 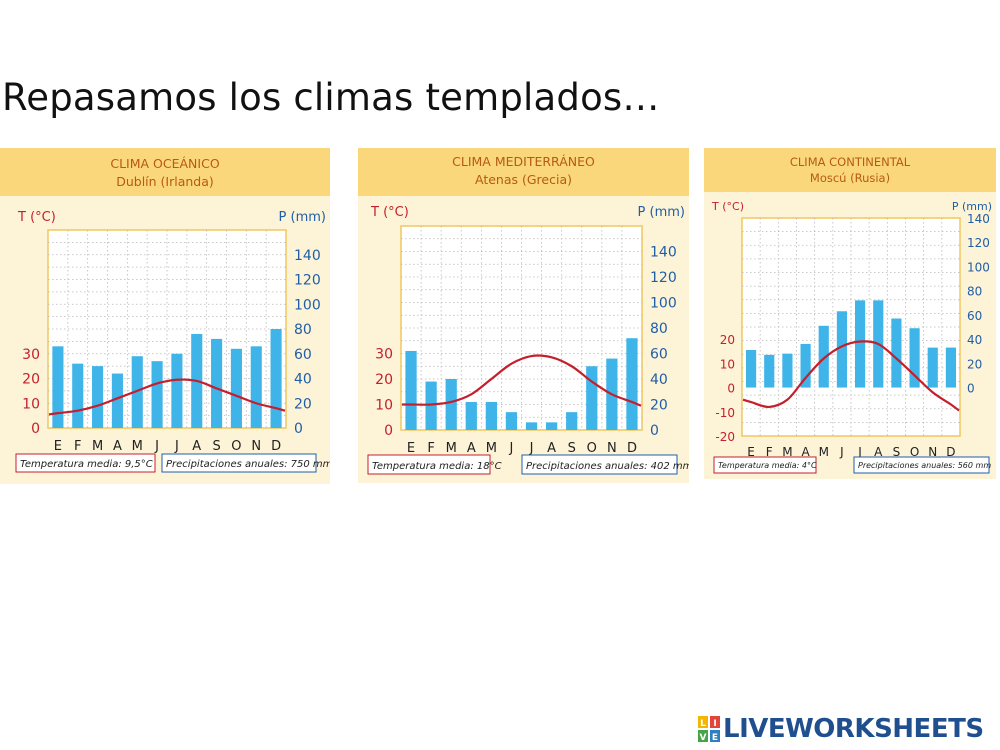 I want to click on precipitation-tick-label: 100, so click(x=307, y=305).